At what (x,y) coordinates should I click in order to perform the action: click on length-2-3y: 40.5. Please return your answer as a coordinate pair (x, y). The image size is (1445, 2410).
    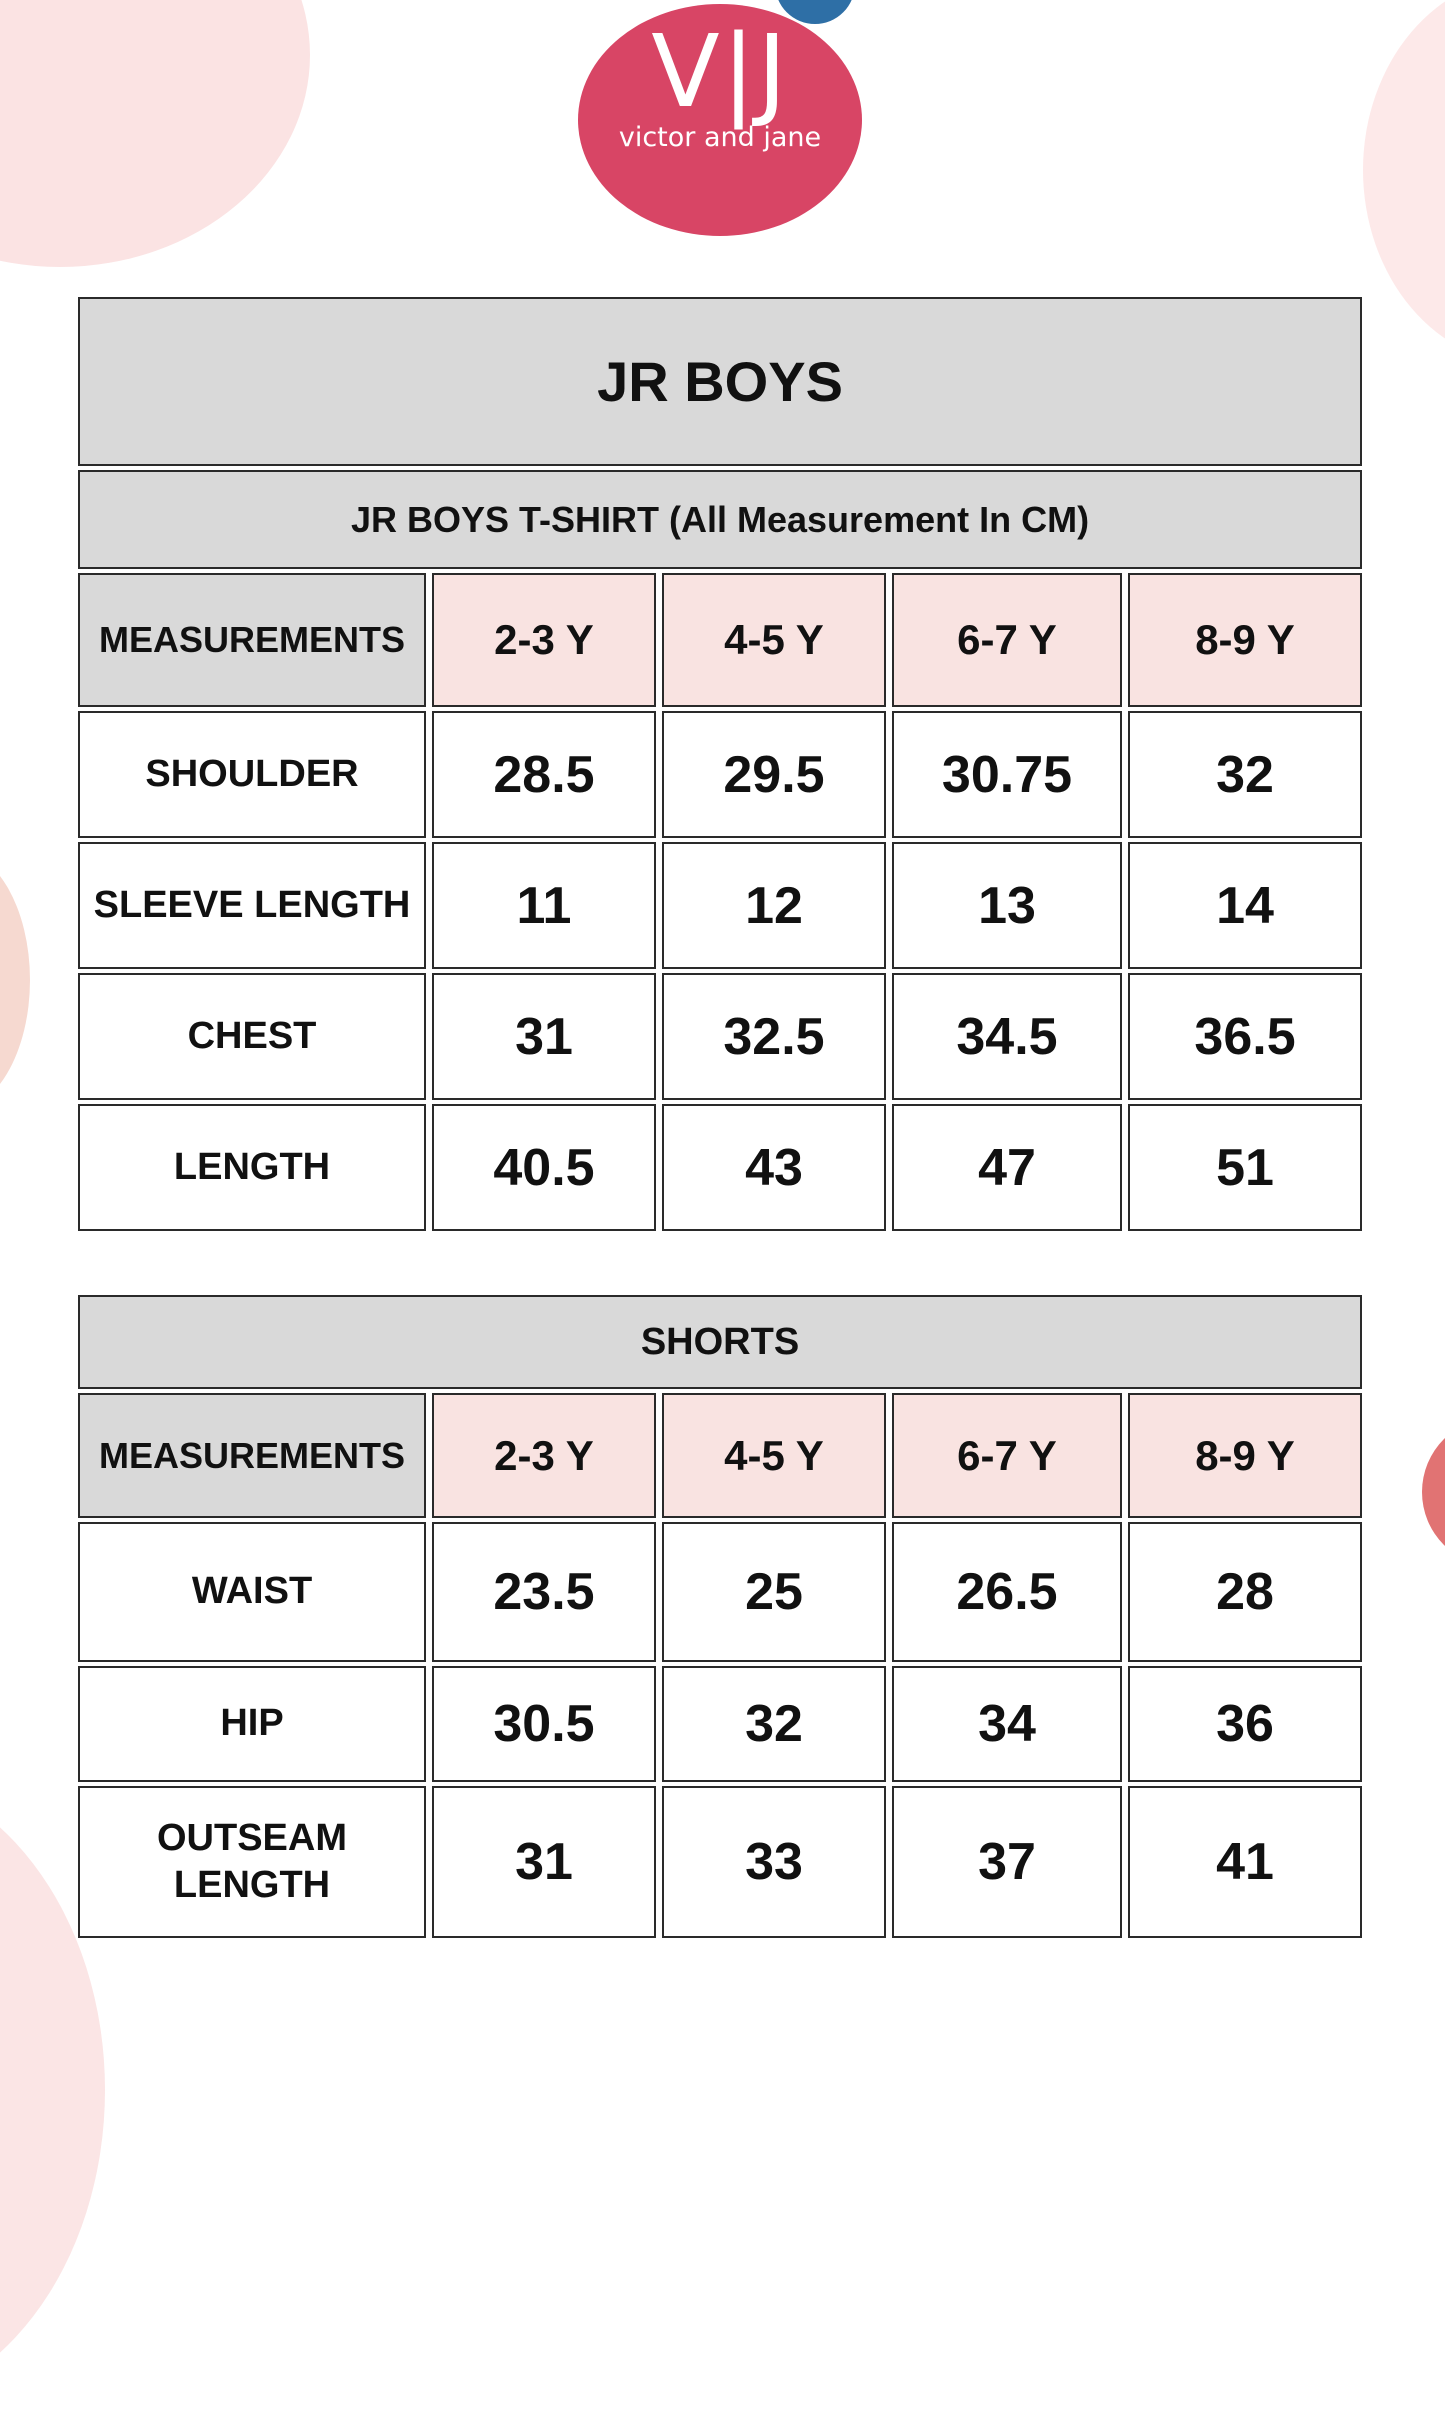
    Looking at the image, I should click on (544, 1167).